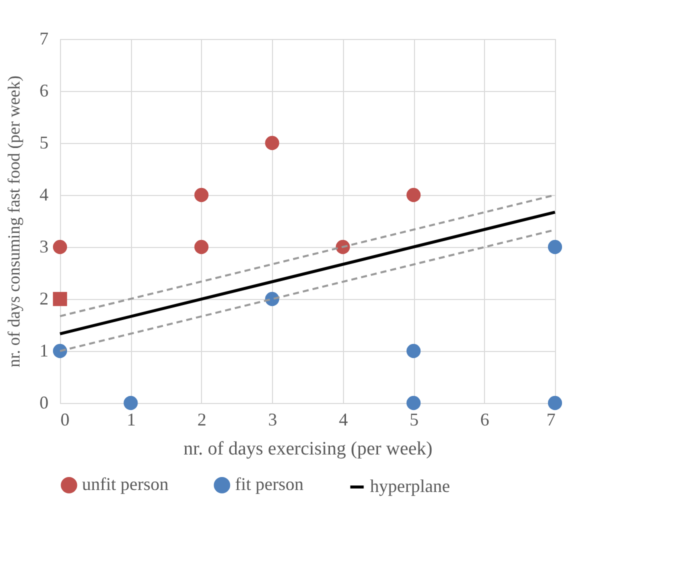 The width and height of the screenshot is (678, 573). What do you see at coordinates (269, 484) in the screenshot?
I see `legend-label: fit person` at bounding box center [269, 484].